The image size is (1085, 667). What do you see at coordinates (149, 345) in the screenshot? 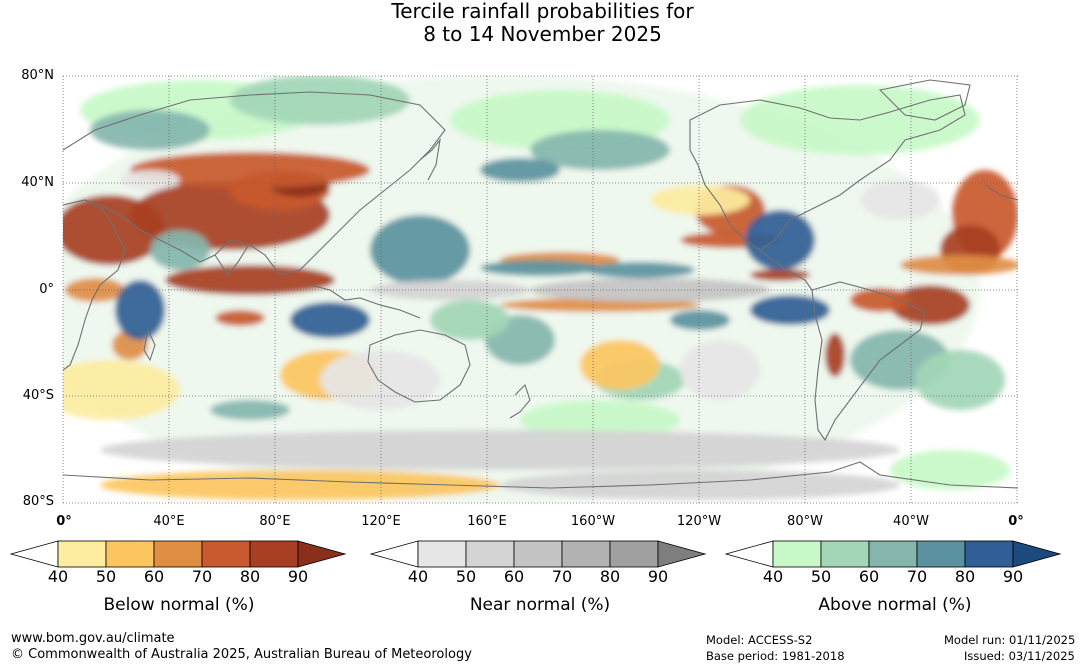
I see `coast-madagascar` at bounding box center [149, 345].